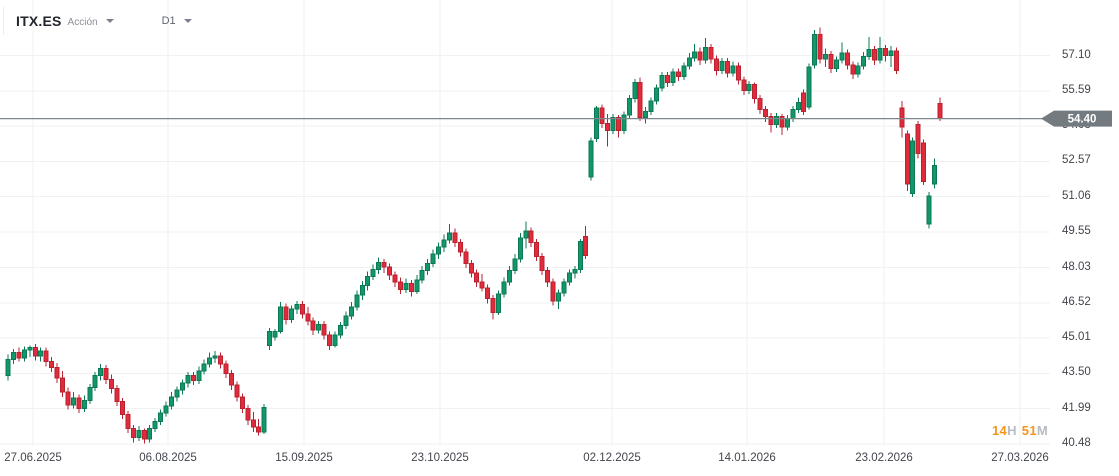  What do you see at coordinates (65, 21) in the screenshot?
I see `symbol-selector: ITX.ES Acción` at bounding box center [65, 21].